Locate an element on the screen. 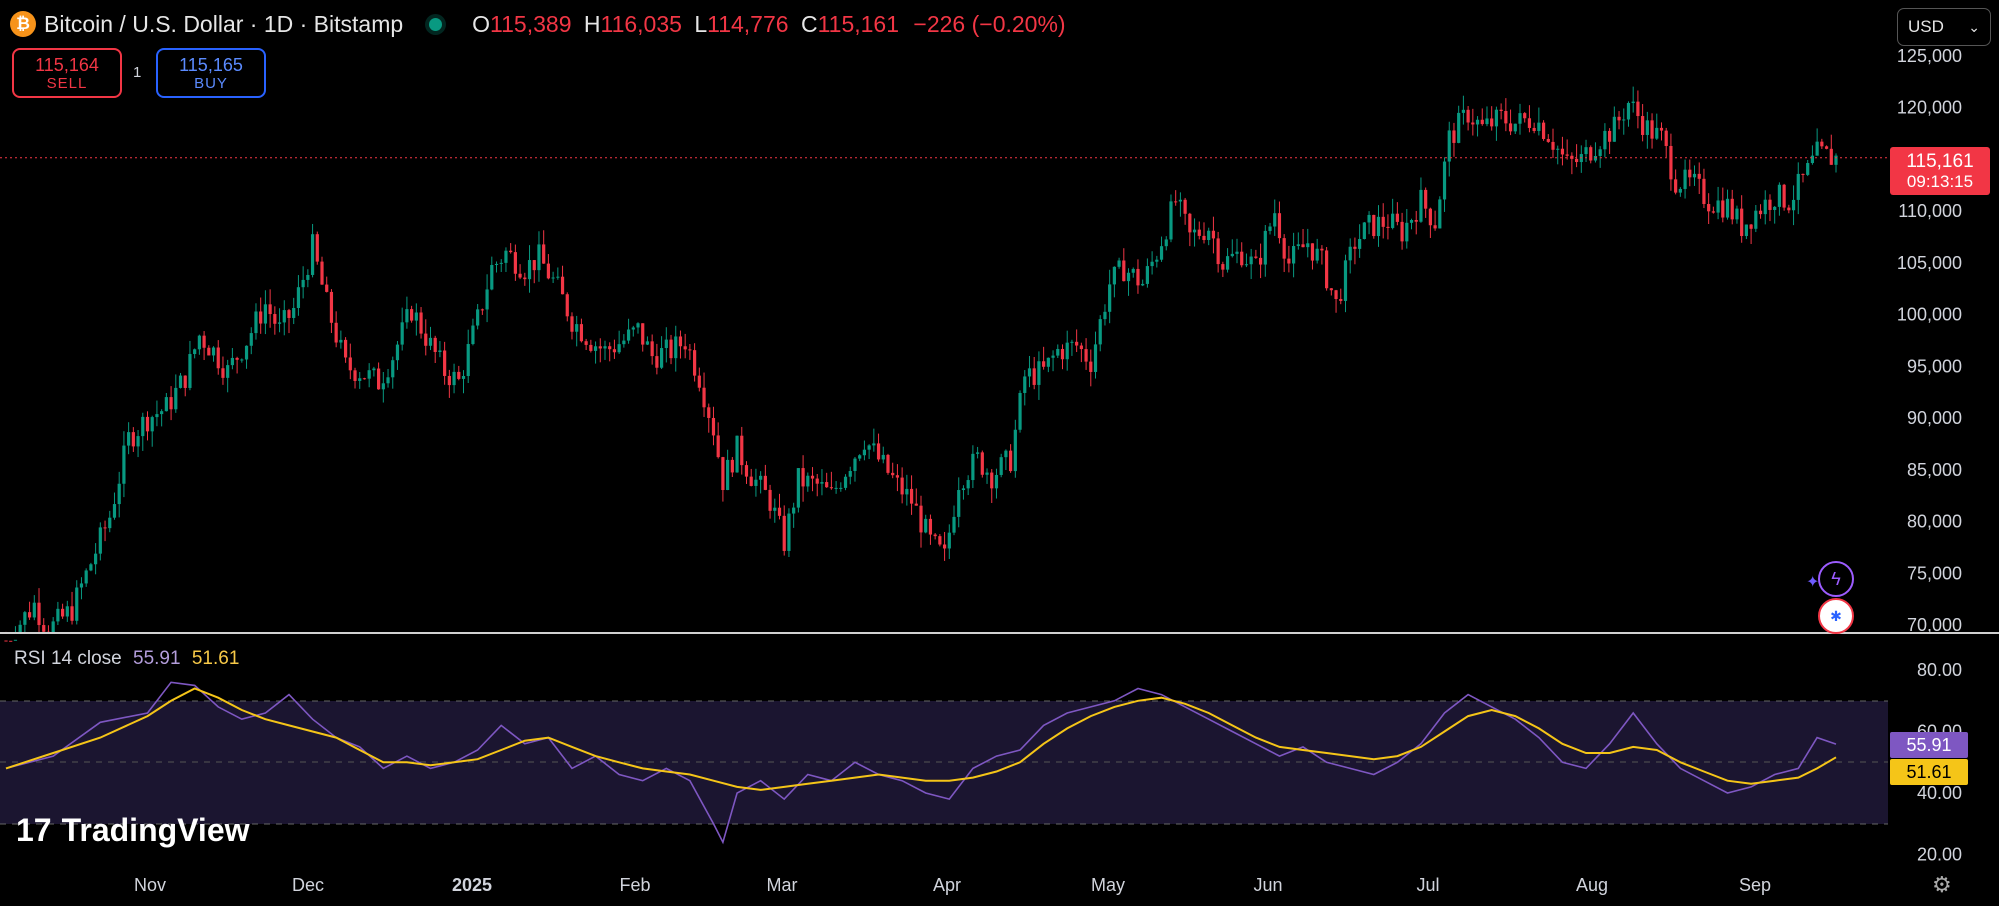 Image resolution: width=1999 pixels, height=906 pixels. tradingview-logo-icon: 17 is located at coordinates (34, 830).